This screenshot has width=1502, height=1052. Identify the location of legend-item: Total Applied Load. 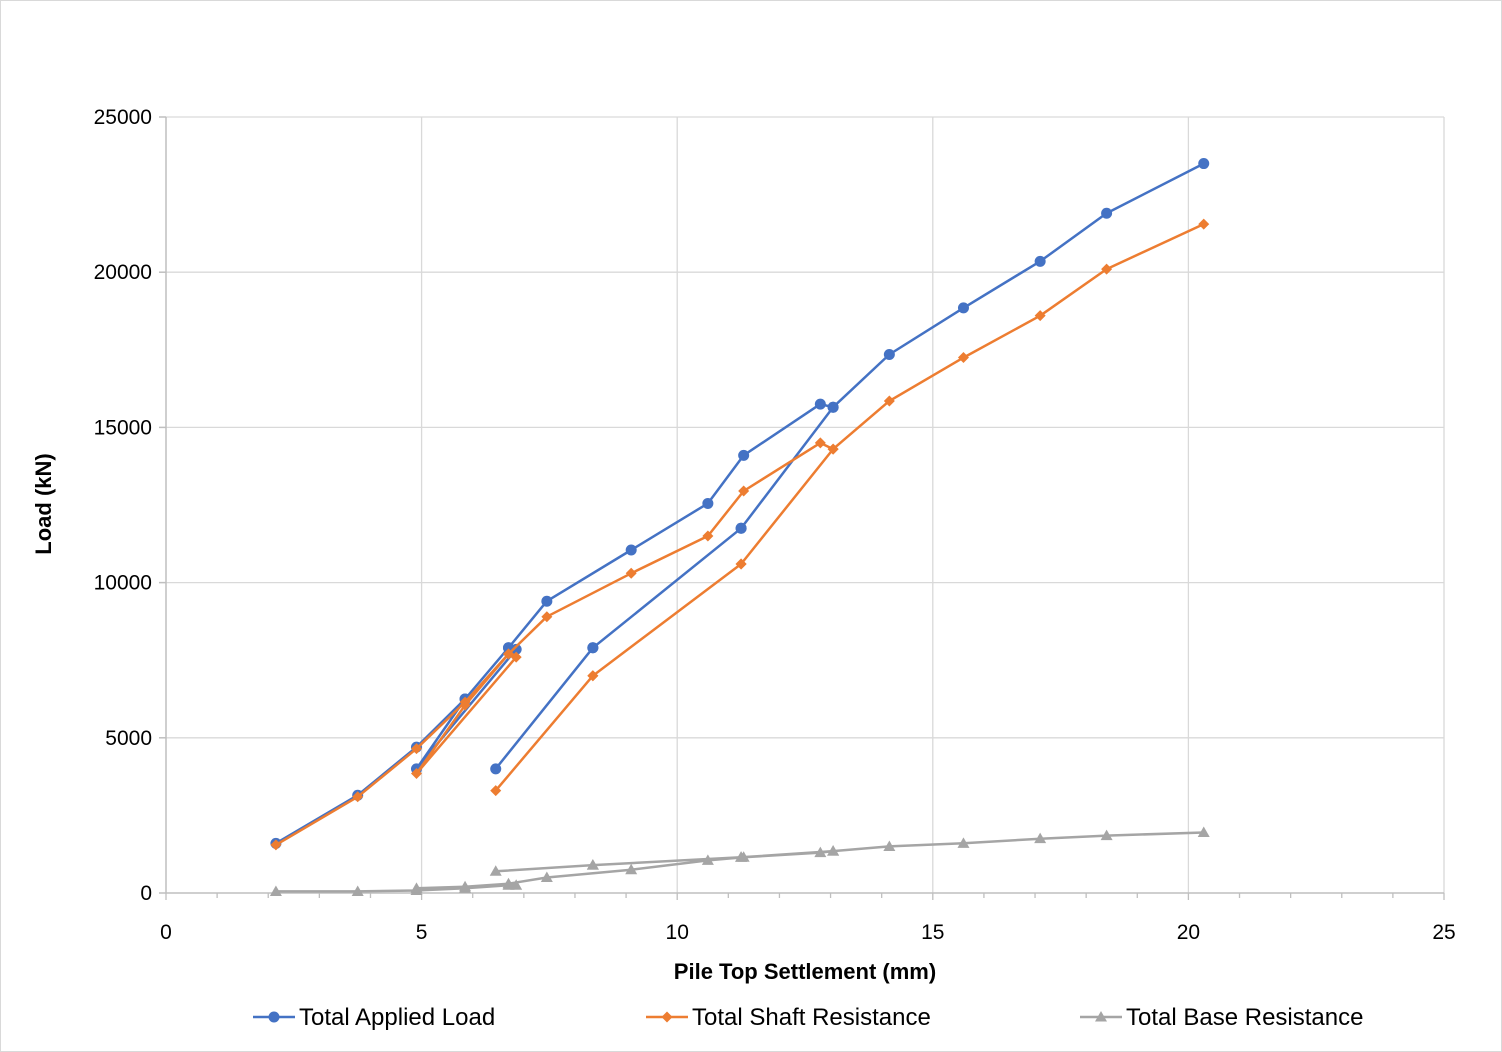
(374, 1017).